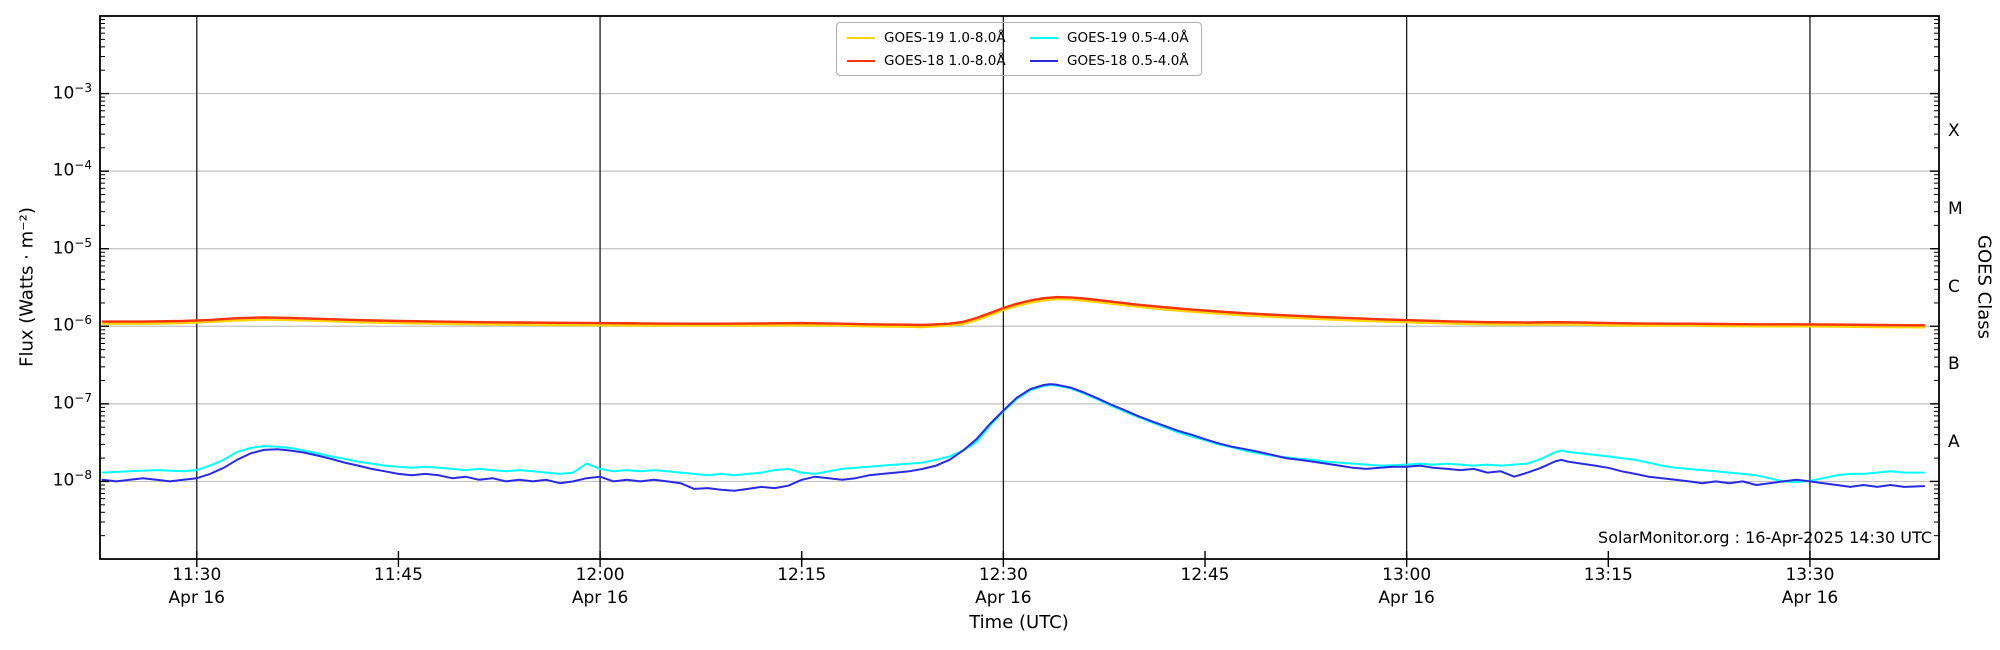 Image resolution: width=2000 pixels, height=650 pixels. I want to click on legend-item: GOES-19 0.5-4.0Å, so click(1110, 37).